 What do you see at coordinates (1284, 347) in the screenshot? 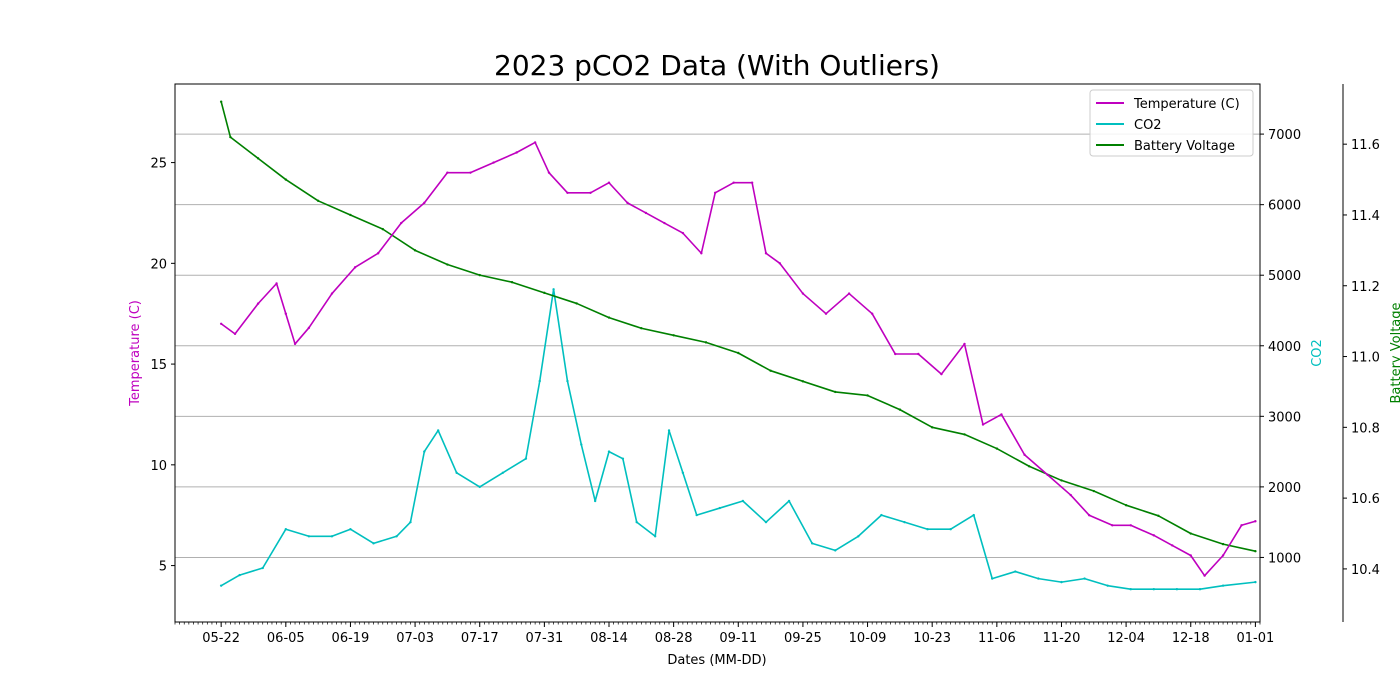
I see `co2-tick-label: 4000` at bounding box center [1284, 347].